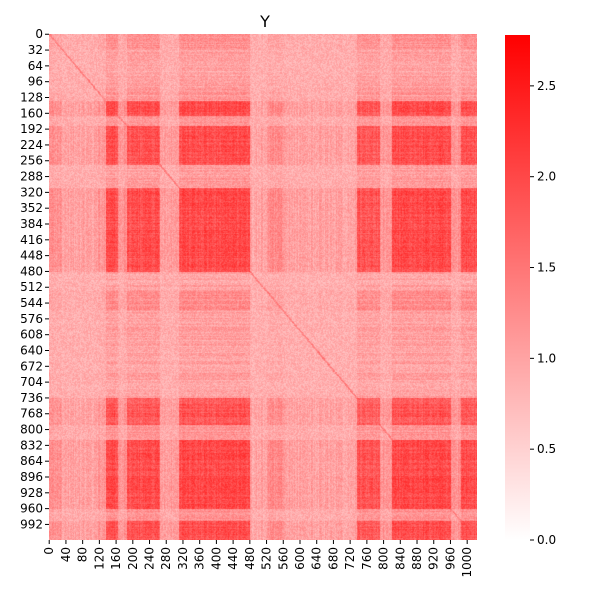 This screenshot has height=600, width=600. Describe the element at coordinates (31, 461) in the screenshot. I see `y-tick-label: 864` at that location.